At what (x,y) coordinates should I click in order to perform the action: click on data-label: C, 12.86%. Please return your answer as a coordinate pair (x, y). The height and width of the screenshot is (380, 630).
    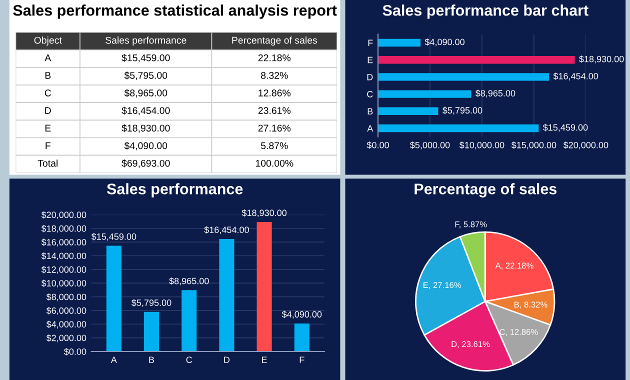
    Looking at the image, I should click on (519, 332).